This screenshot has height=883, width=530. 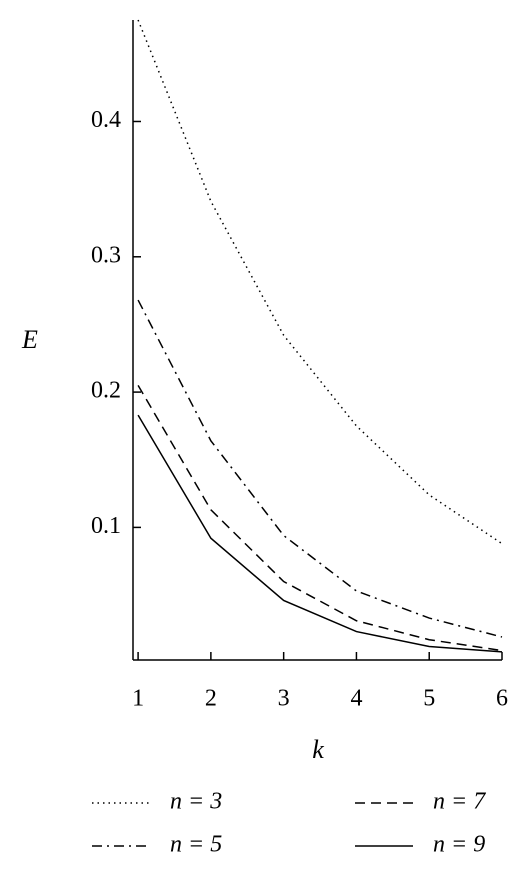 What do you see at coordinates (502, 699) in the screenshot?
I see `x-tick-label: 6` at bounding box center [502, 699].